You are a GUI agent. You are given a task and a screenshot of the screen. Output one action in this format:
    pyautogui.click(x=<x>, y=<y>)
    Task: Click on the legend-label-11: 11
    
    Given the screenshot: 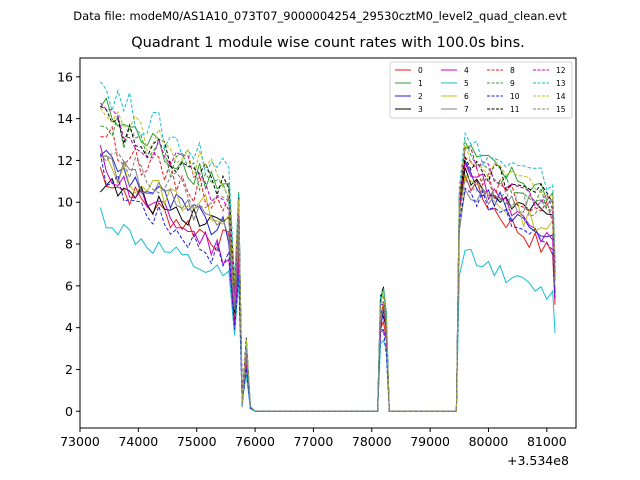 What is the action you would take?
    pyautogui.click(x=515, y=109)
    